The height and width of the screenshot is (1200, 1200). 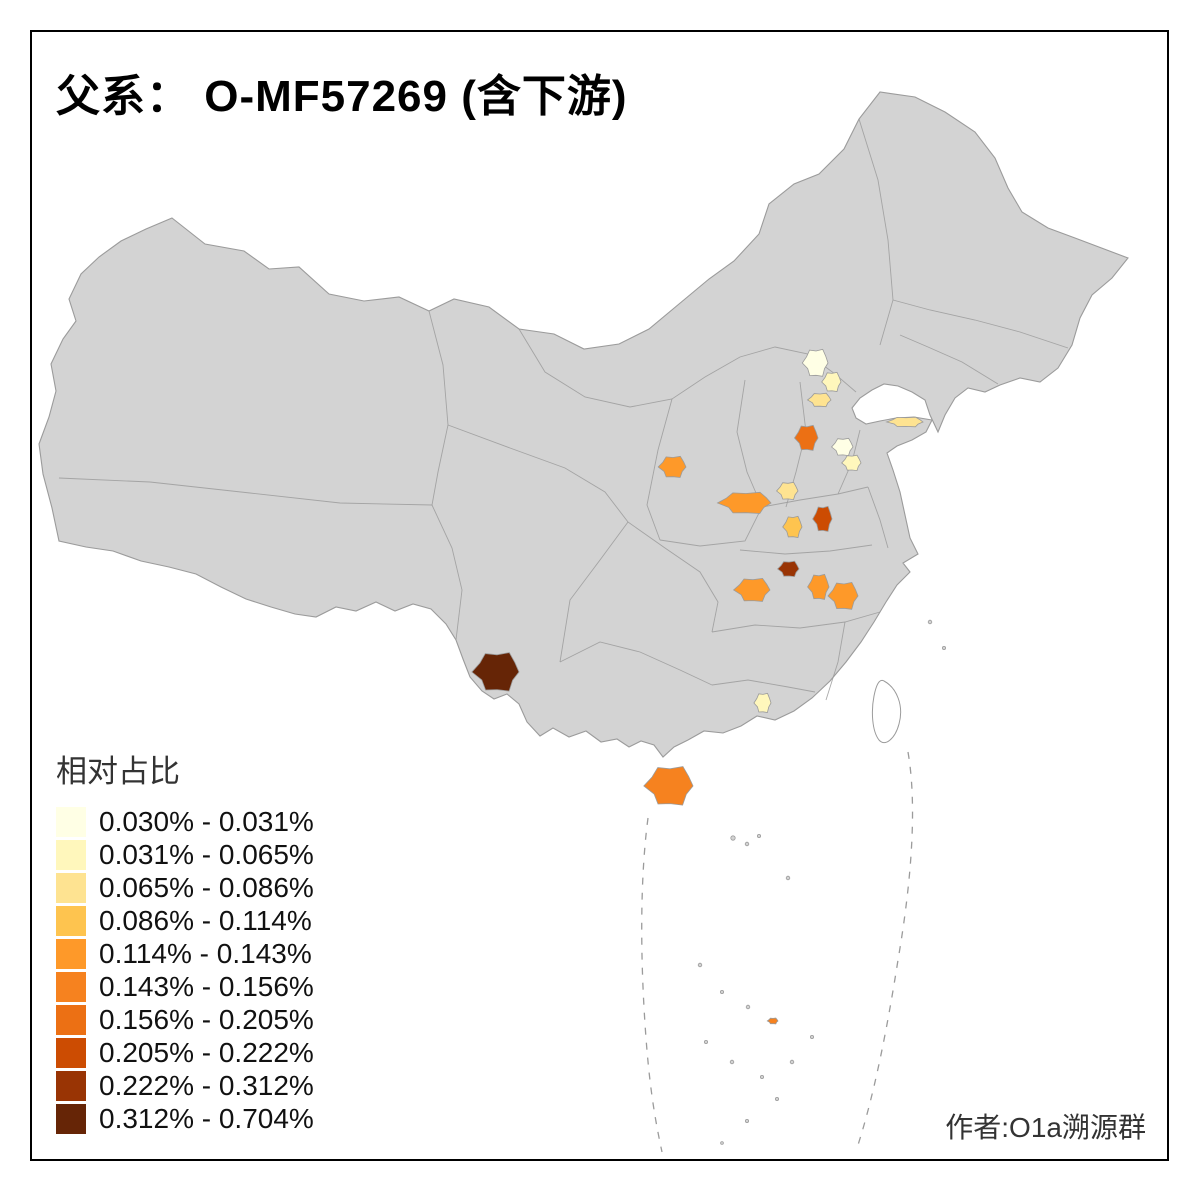 I want to click on legend-item: 0.114% - 0.143%, so click(x=185, y=953).